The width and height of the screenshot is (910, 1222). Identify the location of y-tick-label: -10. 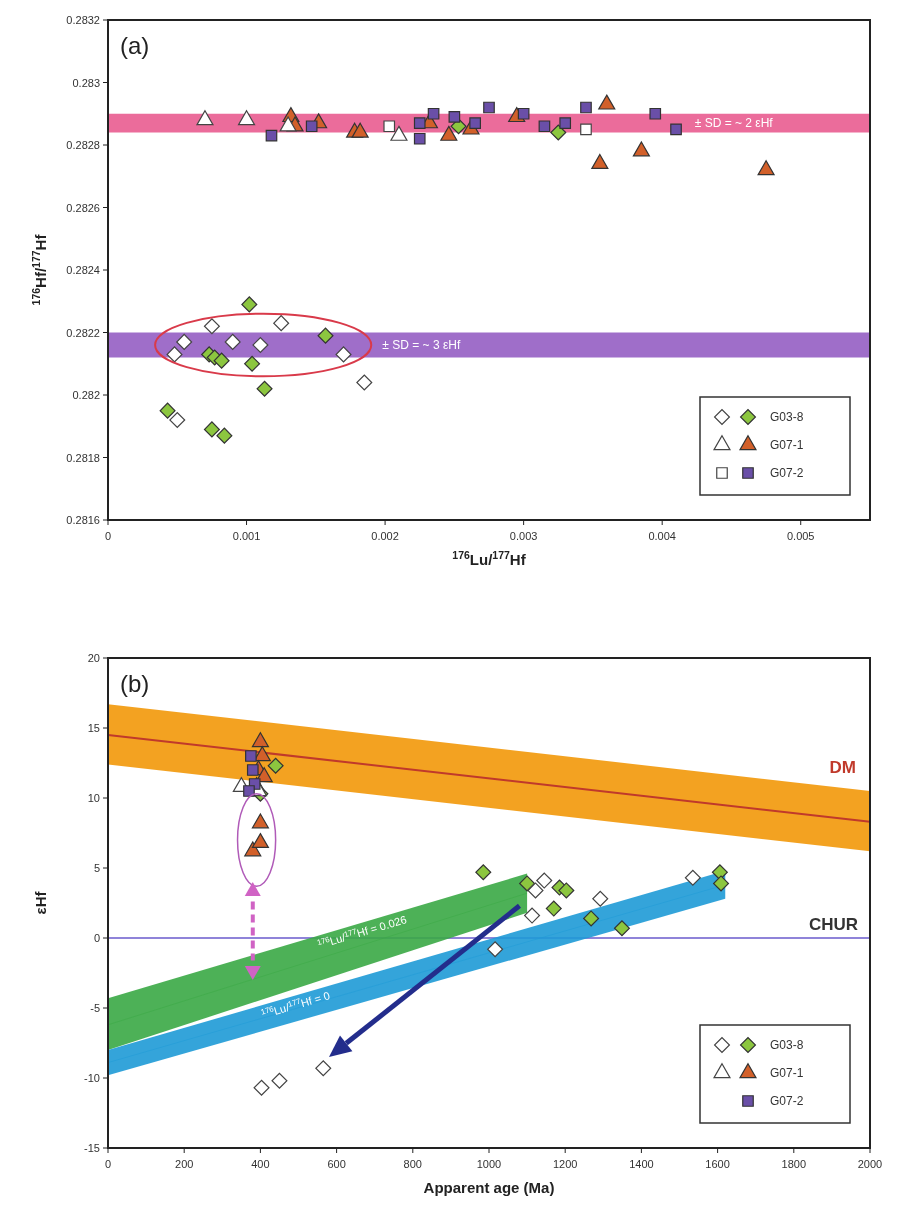
(92, 1078).